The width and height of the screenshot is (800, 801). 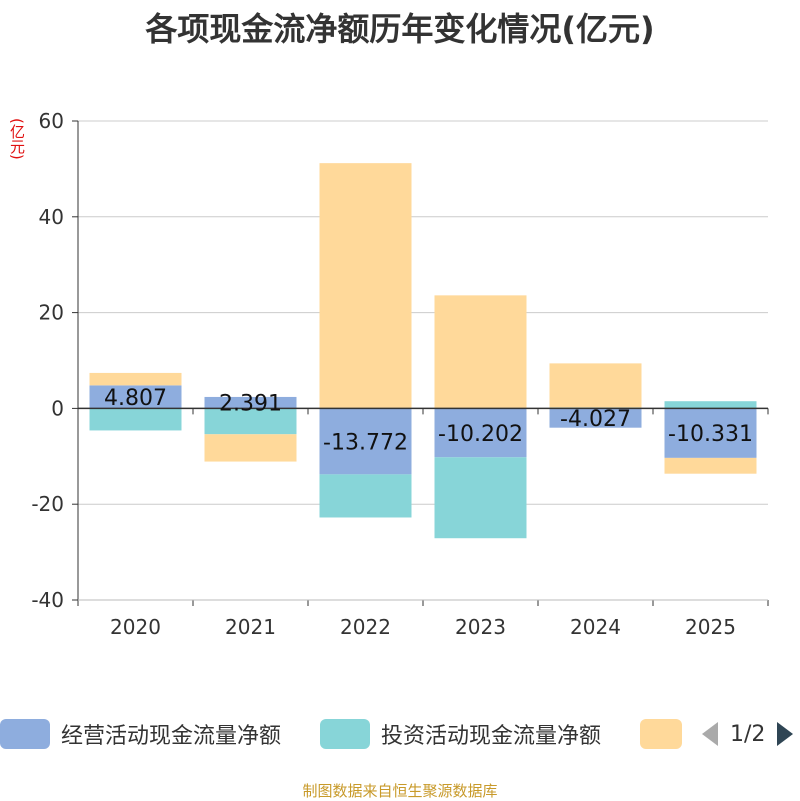 I want to click on legend-swatch-investing, so click(x=345, y=734).